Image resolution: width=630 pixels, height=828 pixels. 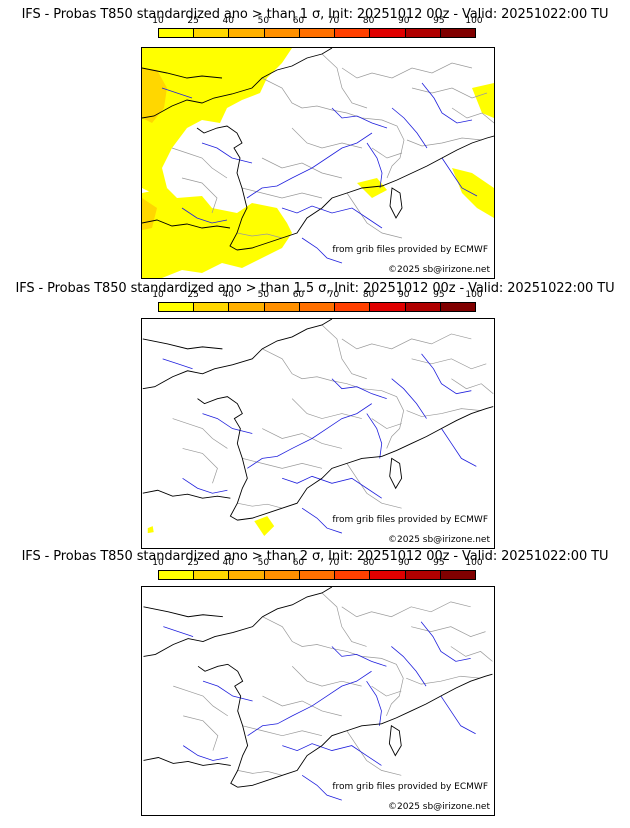 I want to click on map-canvas, so click(x=318, y=428).